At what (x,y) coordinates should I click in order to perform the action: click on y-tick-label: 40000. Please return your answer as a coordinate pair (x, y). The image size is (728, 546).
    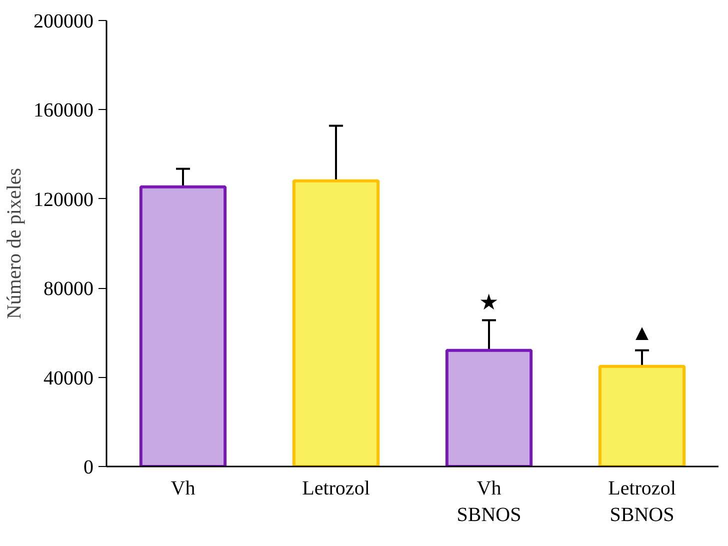
    Looking at the image, I should click on (69, 378).